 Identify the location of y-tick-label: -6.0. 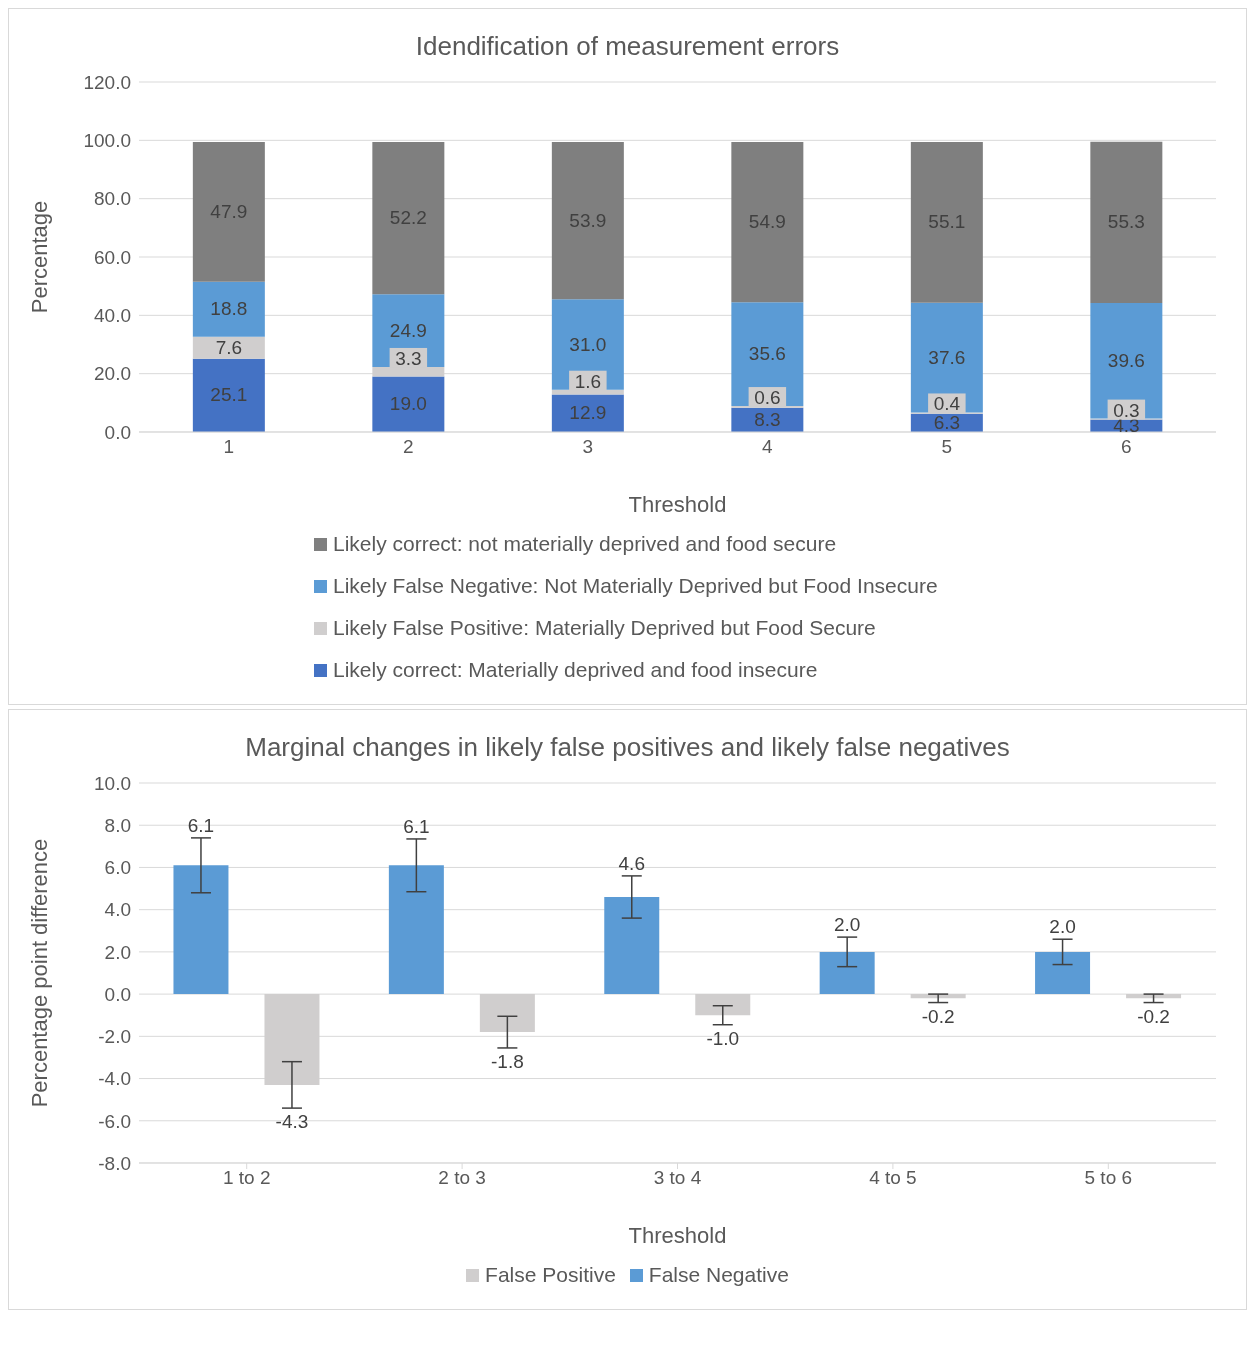
(114, 1121).